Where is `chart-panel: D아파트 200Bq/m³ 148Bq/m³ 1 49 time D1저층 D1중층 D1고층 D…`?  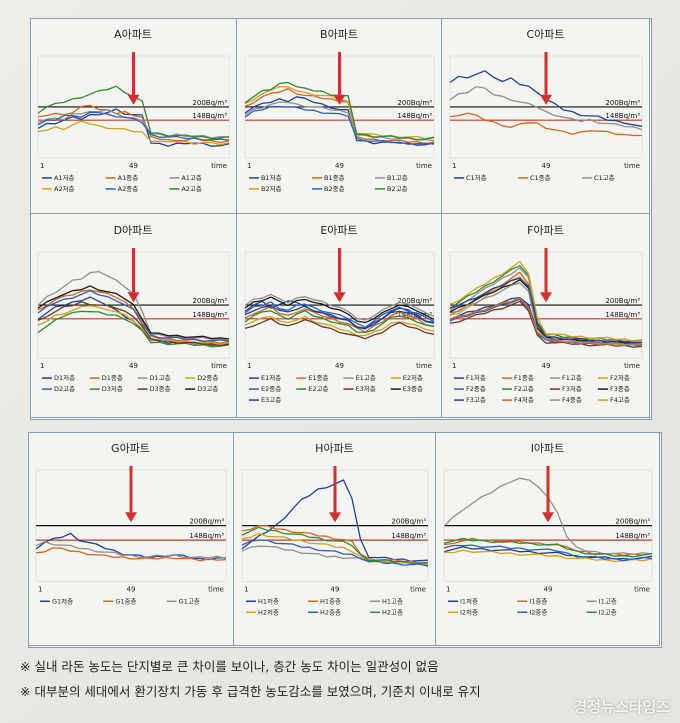
chart-panel: D아파트 200Bq/m³ 148Bq/m³ 1 49 time D1저층 D1중층 D1고층 D… is located at coordinates (133, 316).